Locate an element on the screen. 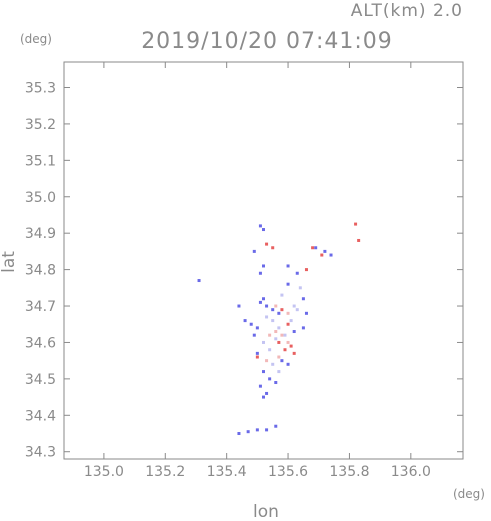 This screenshot has width=491, height=521. y-axis-label: lat is located at coordinates (9, 262).